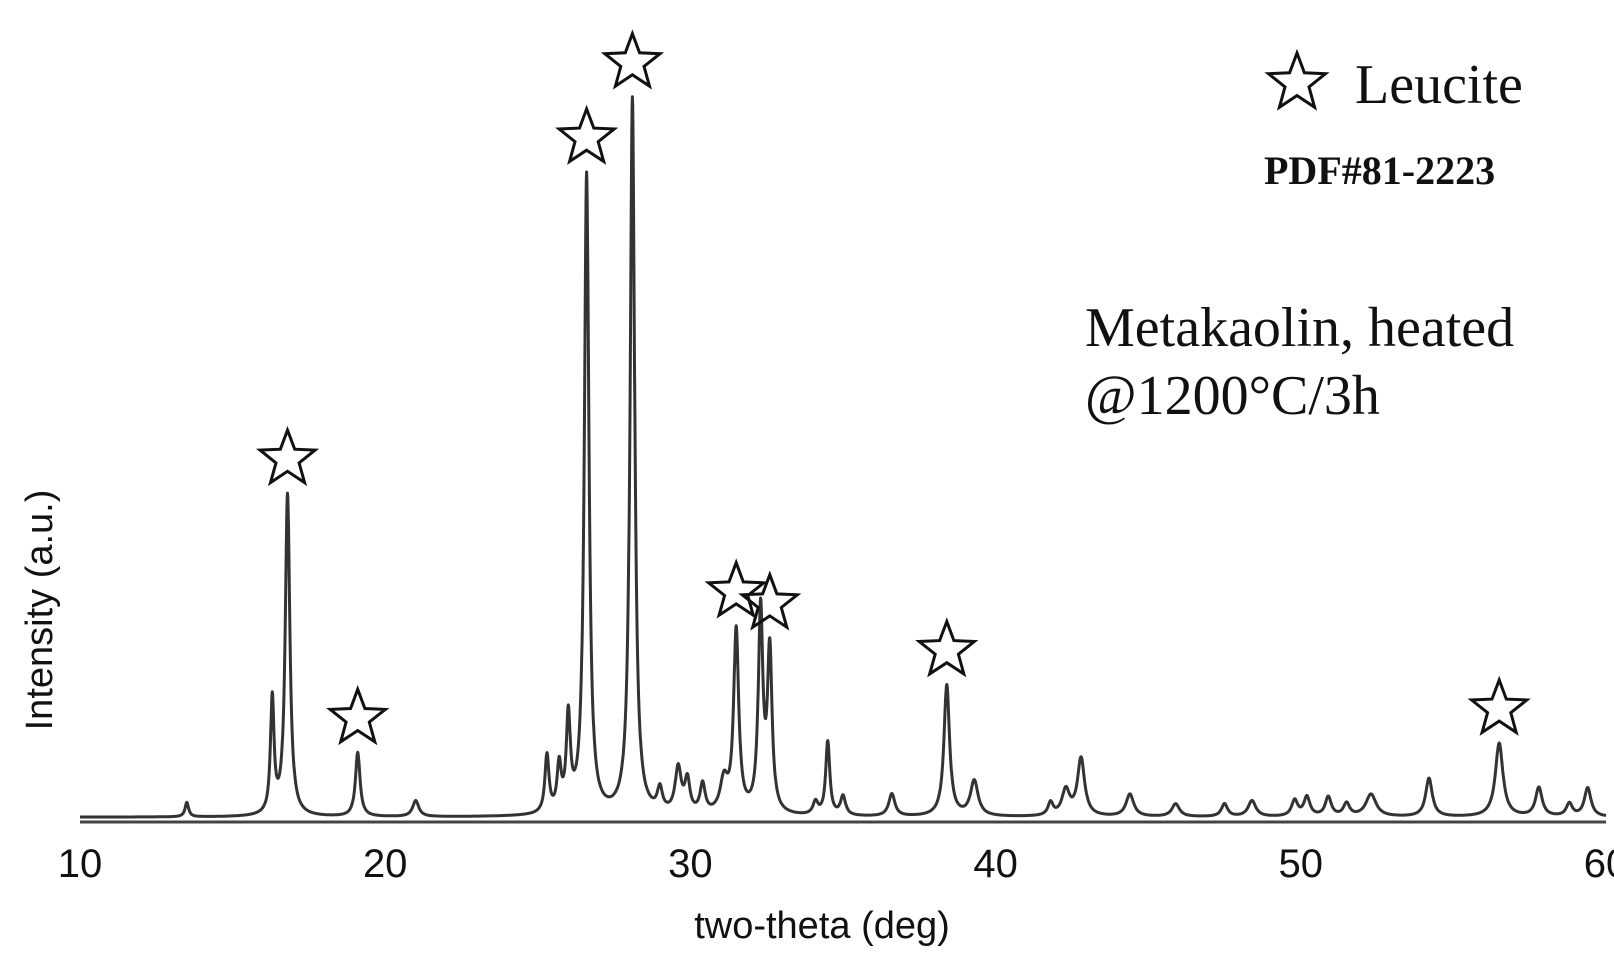  Describe the element at coordinates (1393, 120) in the screenshot. I see `legend: Leucite PDF#81-2223` at that location.